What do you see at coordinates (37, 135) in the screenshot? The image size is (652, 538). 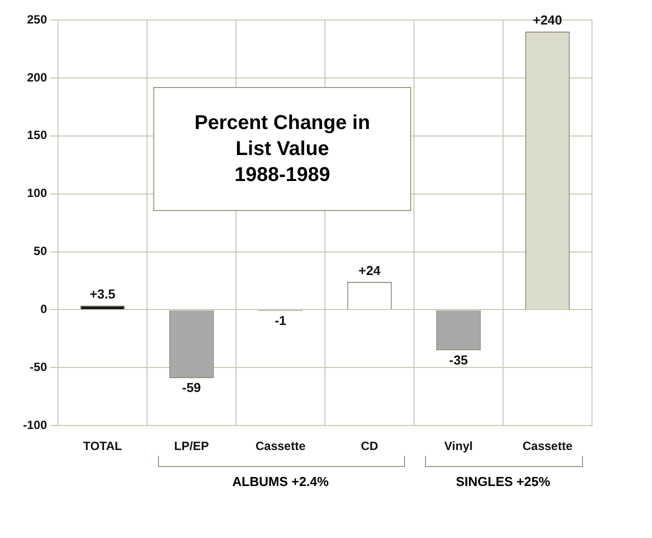 I see `y-tick-label: 150` at bounding box center [37, 135].